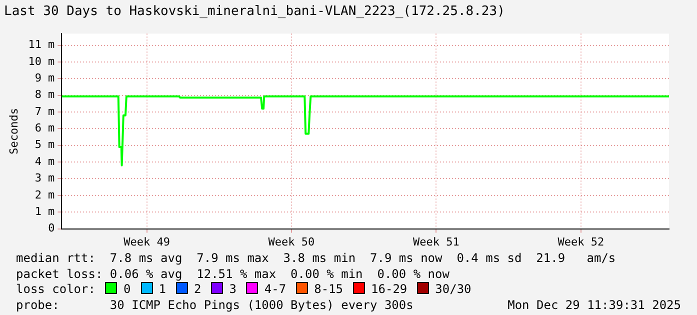 This screenshot has height=315, width=697. I want to click on legend-label: 1, so click(162, 289).